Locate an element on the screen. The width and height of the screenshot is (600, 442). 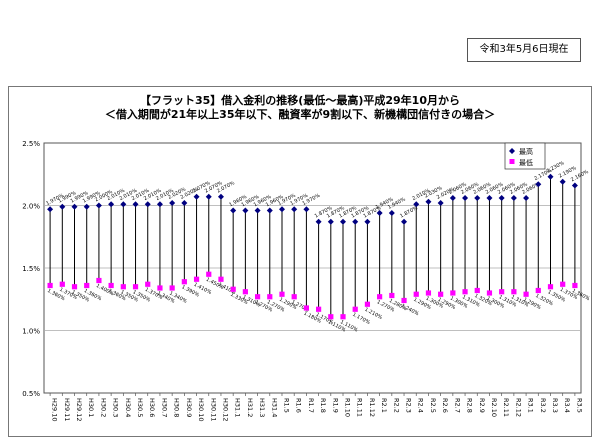
legend-low-label: 最低 is located at coordinates (526, 162).